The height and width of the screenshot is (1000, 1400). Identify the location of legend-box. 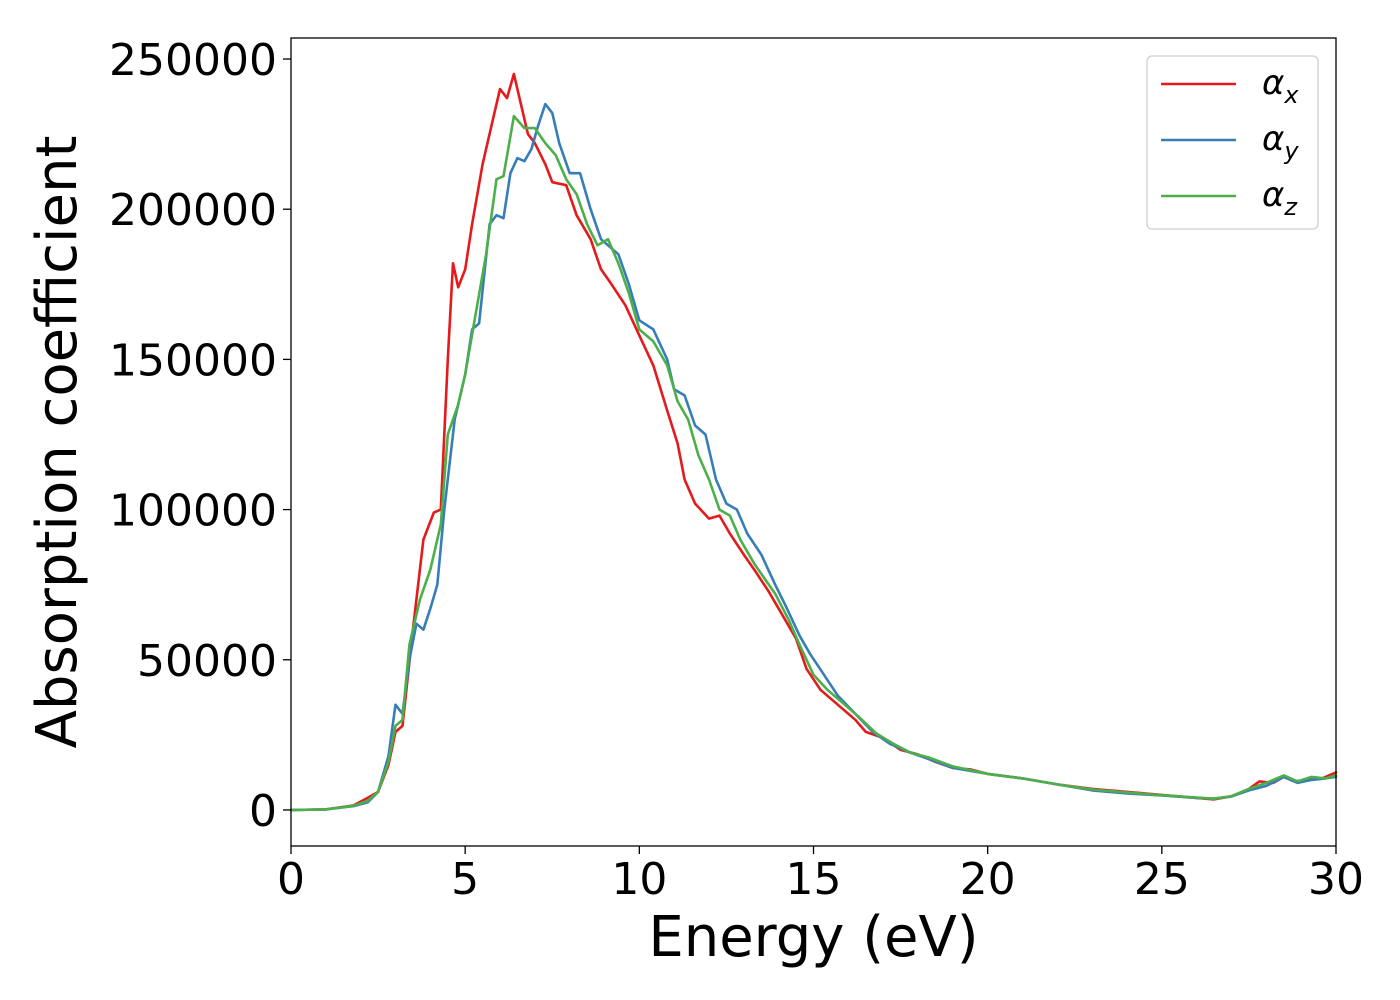
(1232, 142).